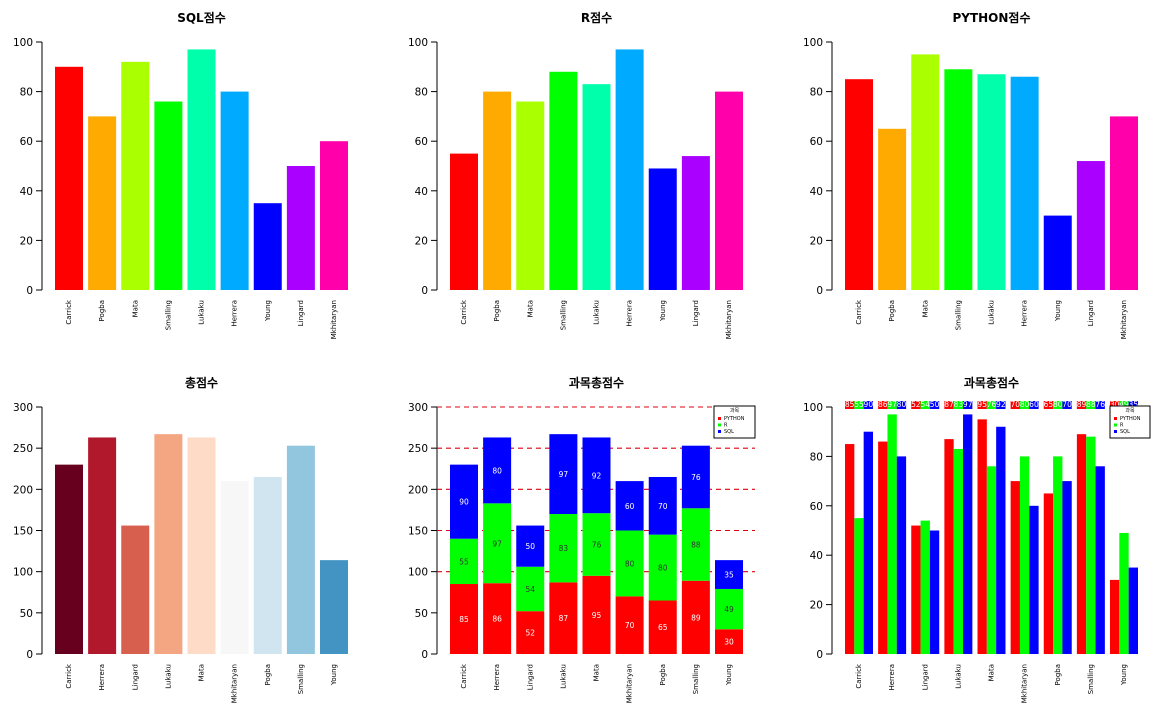  Describe the element at coordinates (418, 449) in the screenshot. I see `y-tick-label: 250` at that location.